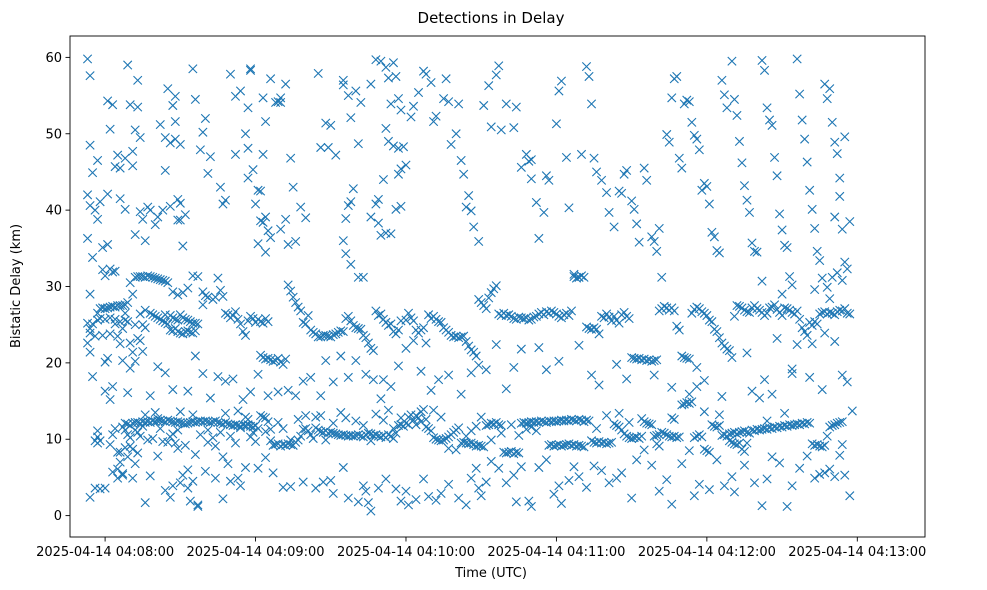  Describe the element at coordinates (53, 287) in the screenshot. I see `y-tick-label: 30` at that location.